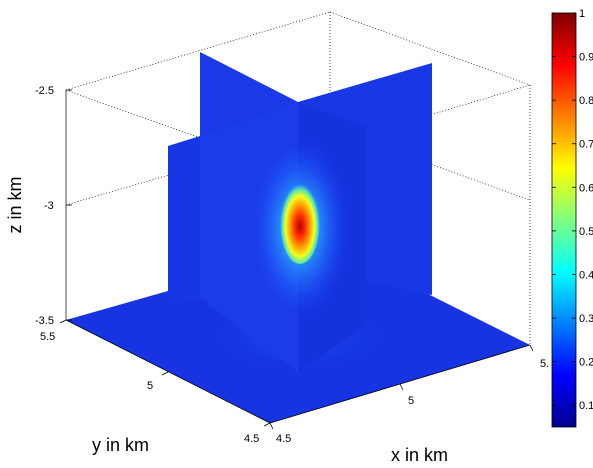 The height and width of the screenshot is (468, 593). What do you see at coordinates (582, 14) in the screenshot?
I see `colorbar-tick-label: 1` at bounding box center [582, 14].